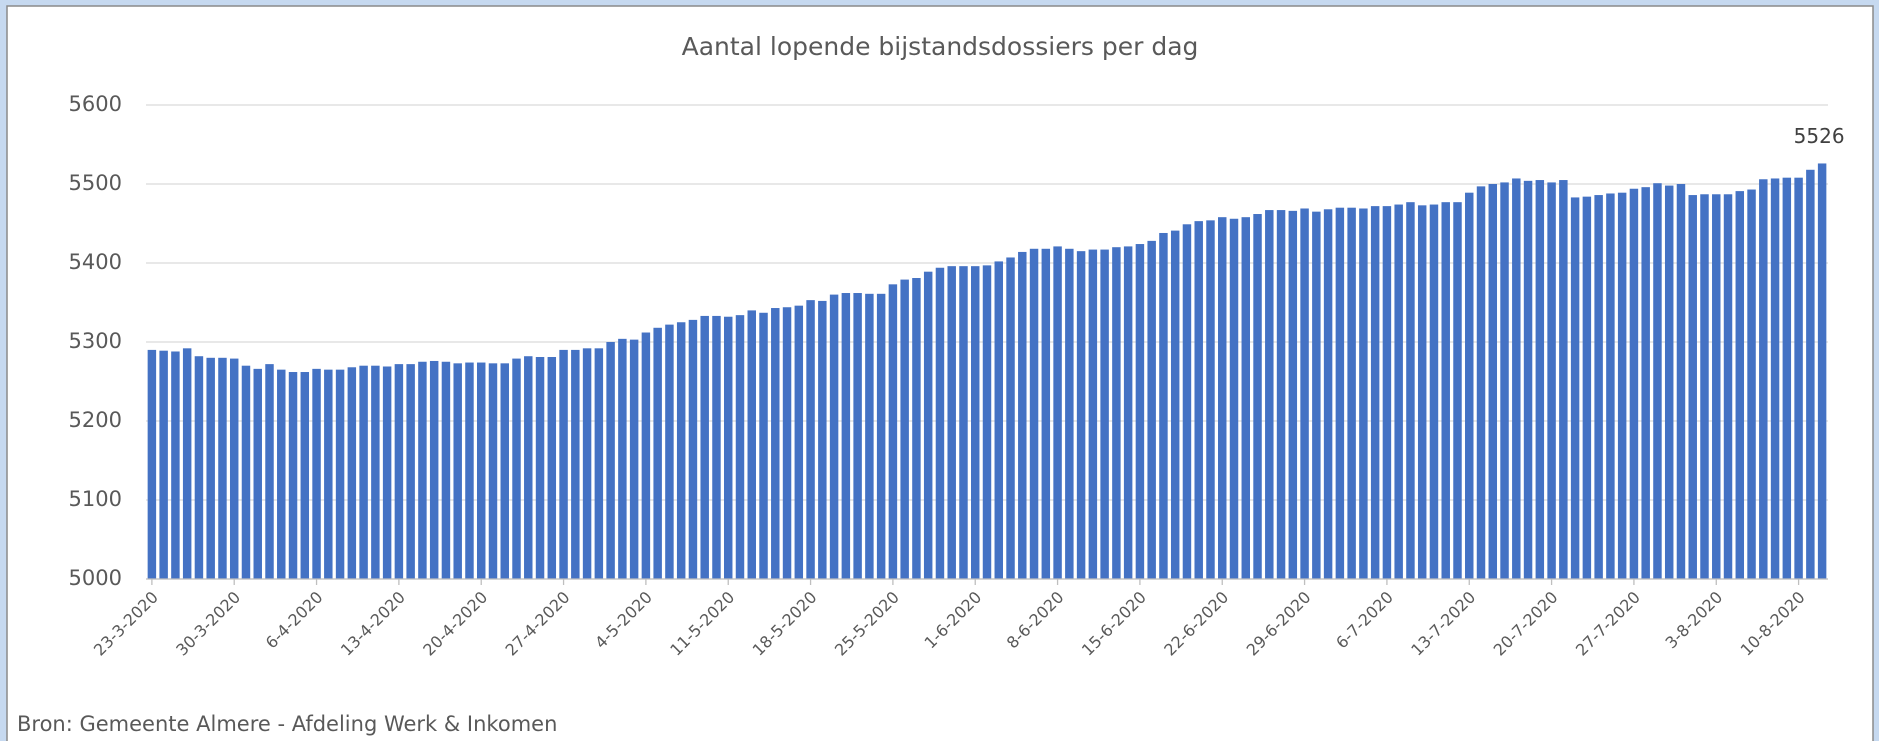 The width and height of the screenshot is (1879, 741). I want to click on y-tick-label: 5500, so click(95, 183).